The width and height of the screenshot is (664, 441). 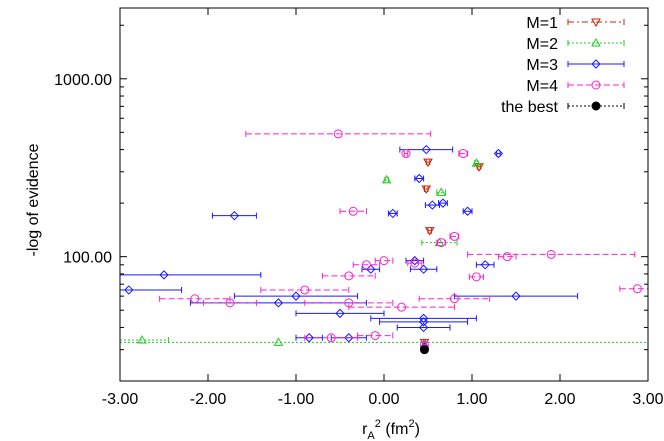 I want to click on x-axis-title: rA2 (fm2), so click(x=391, y=429).